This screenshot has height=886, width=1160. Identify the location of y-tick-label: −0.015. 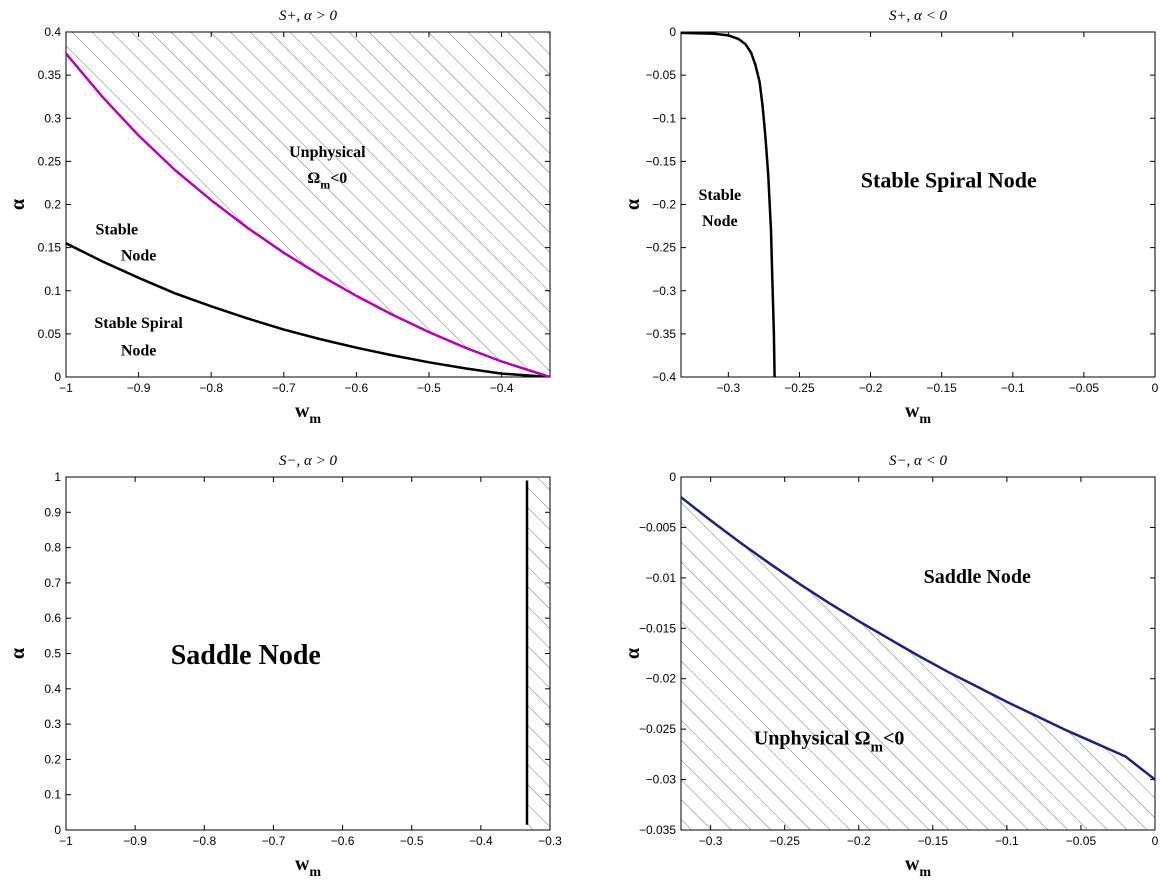
(657, 628).